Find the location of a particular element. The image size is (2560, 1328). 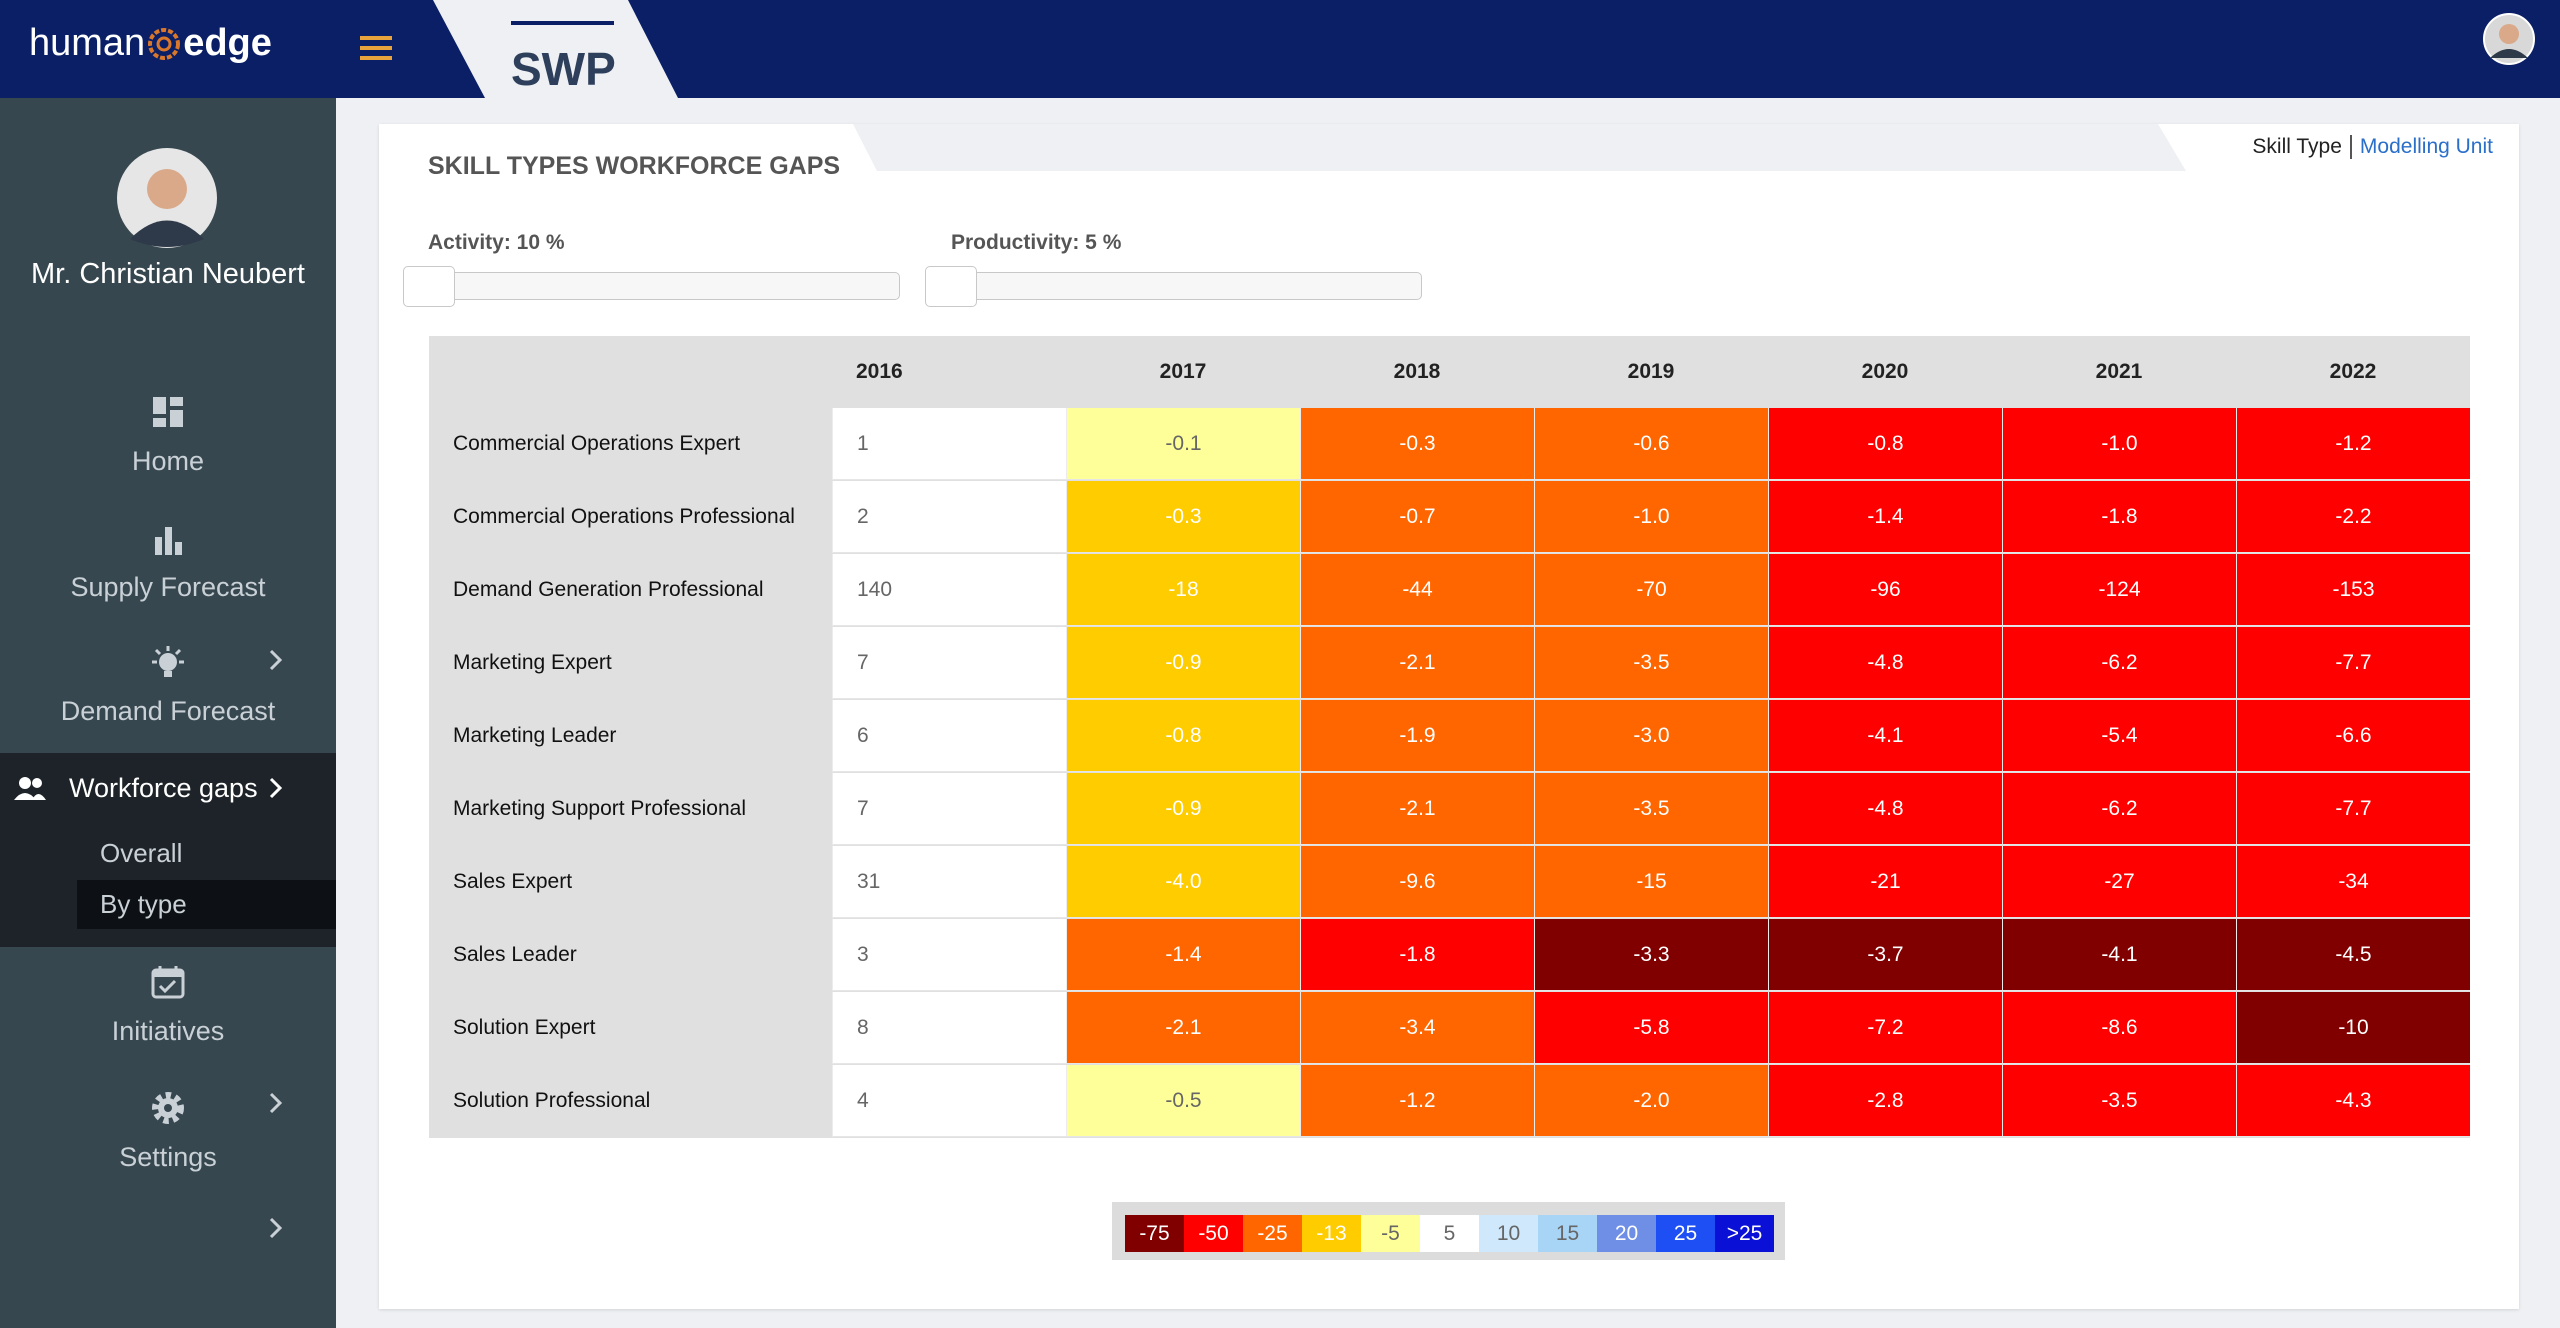

user-name: Mr. Christian Neubert is located at coordinates (168, 274).